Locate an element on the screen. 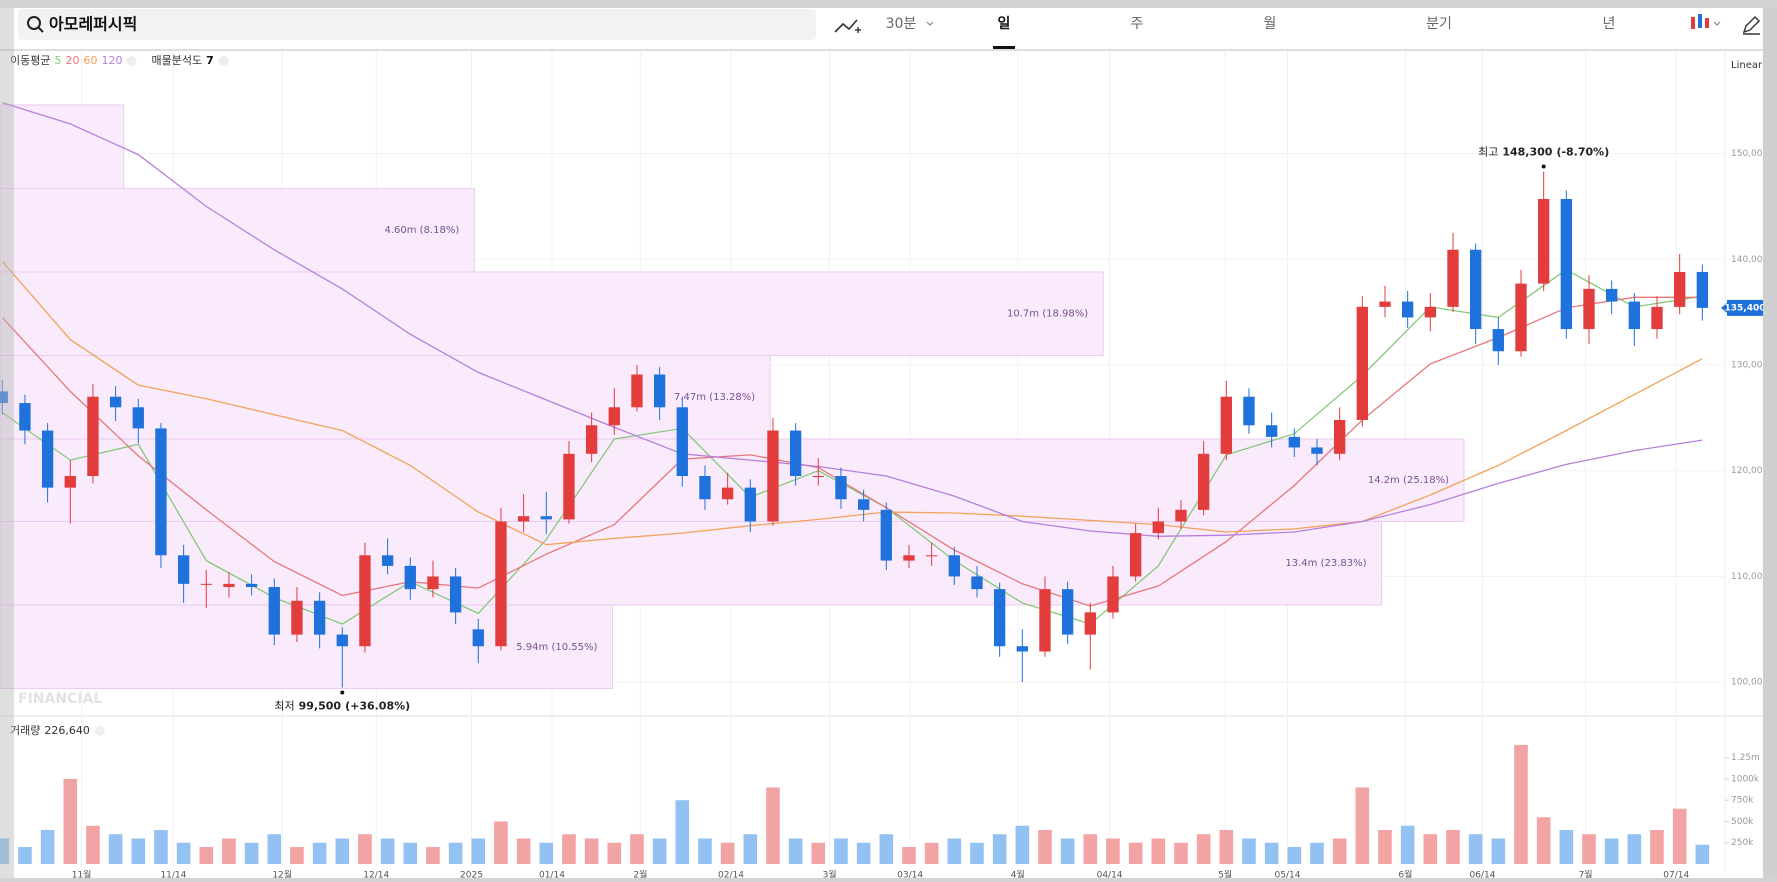  x-tick-label: 05/14 is located at coordinates (1288, 876).